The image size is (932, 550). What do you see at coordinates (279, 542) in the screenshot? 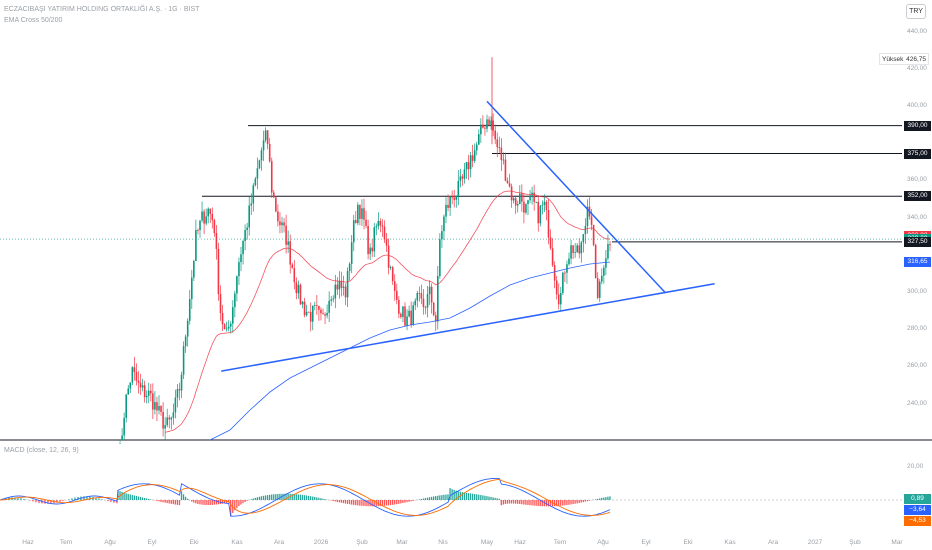
I see `time-axis-tick: Ara` at bounding box center [279, 542].